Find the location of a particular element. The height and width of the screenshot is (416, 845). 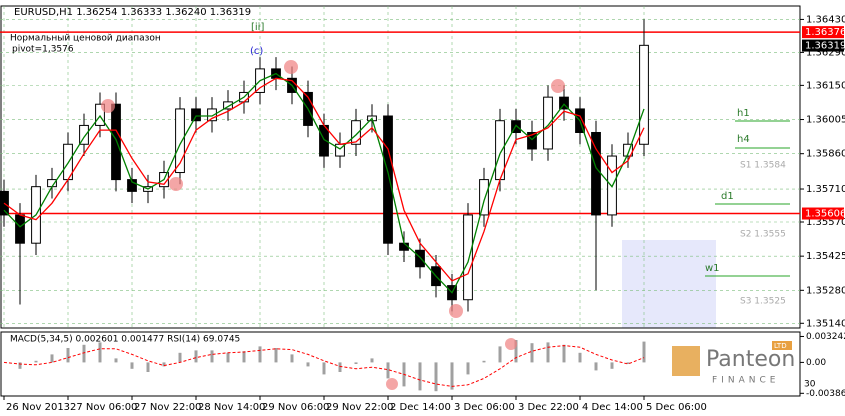

wave-label: [ii] is located at coordinates (257, 27).